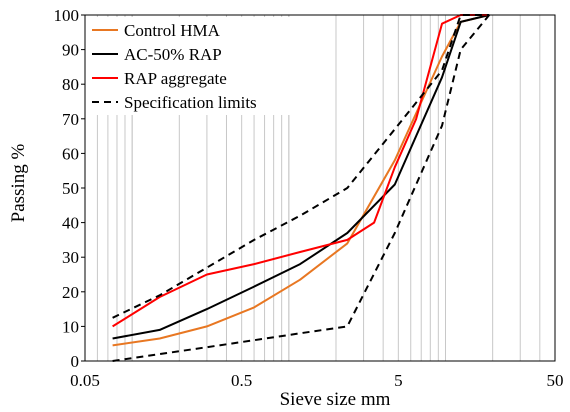 The height and width of the screenshot is (412, 570). Describe the element at coordinates (175, 78) in the screenshot. I see `legend-label: RAP aggregate` at that location.